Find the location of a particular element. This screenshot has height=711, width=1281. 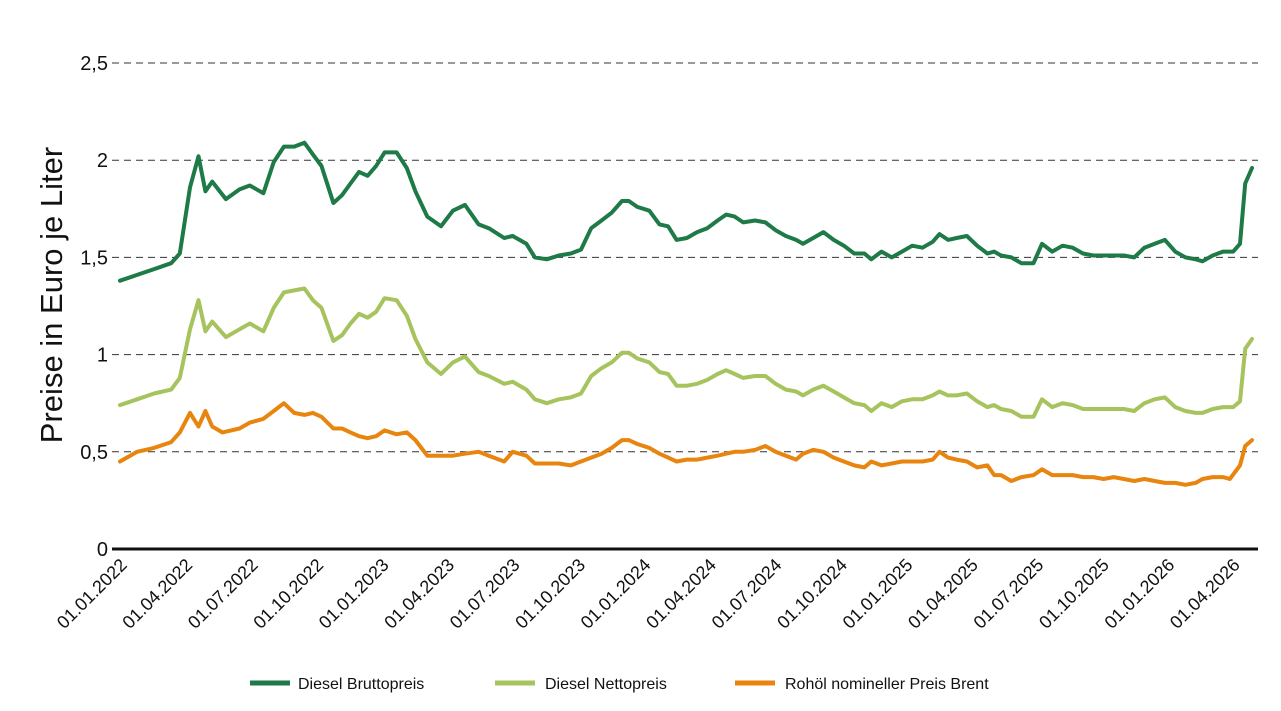

x-tick-label: 01.04.2023 is located at coordinates (419, 594).